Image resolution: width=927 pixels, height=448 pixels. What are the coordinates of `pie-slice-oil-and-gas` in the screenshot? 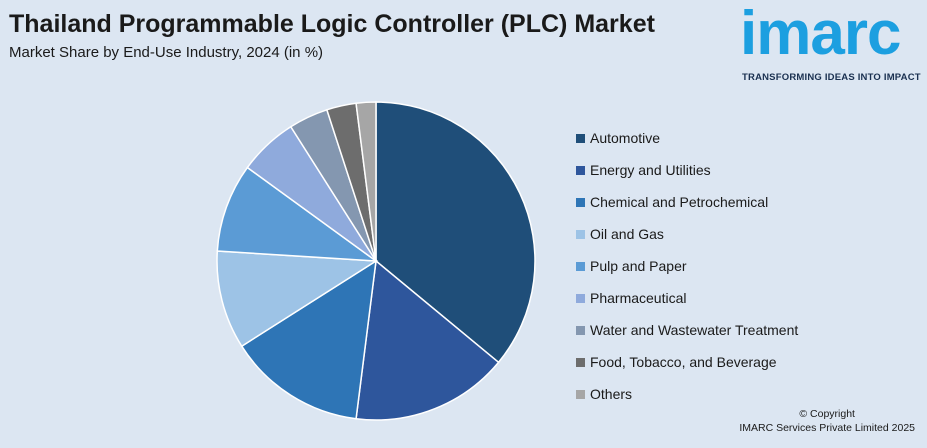 It's located at (297, 299).